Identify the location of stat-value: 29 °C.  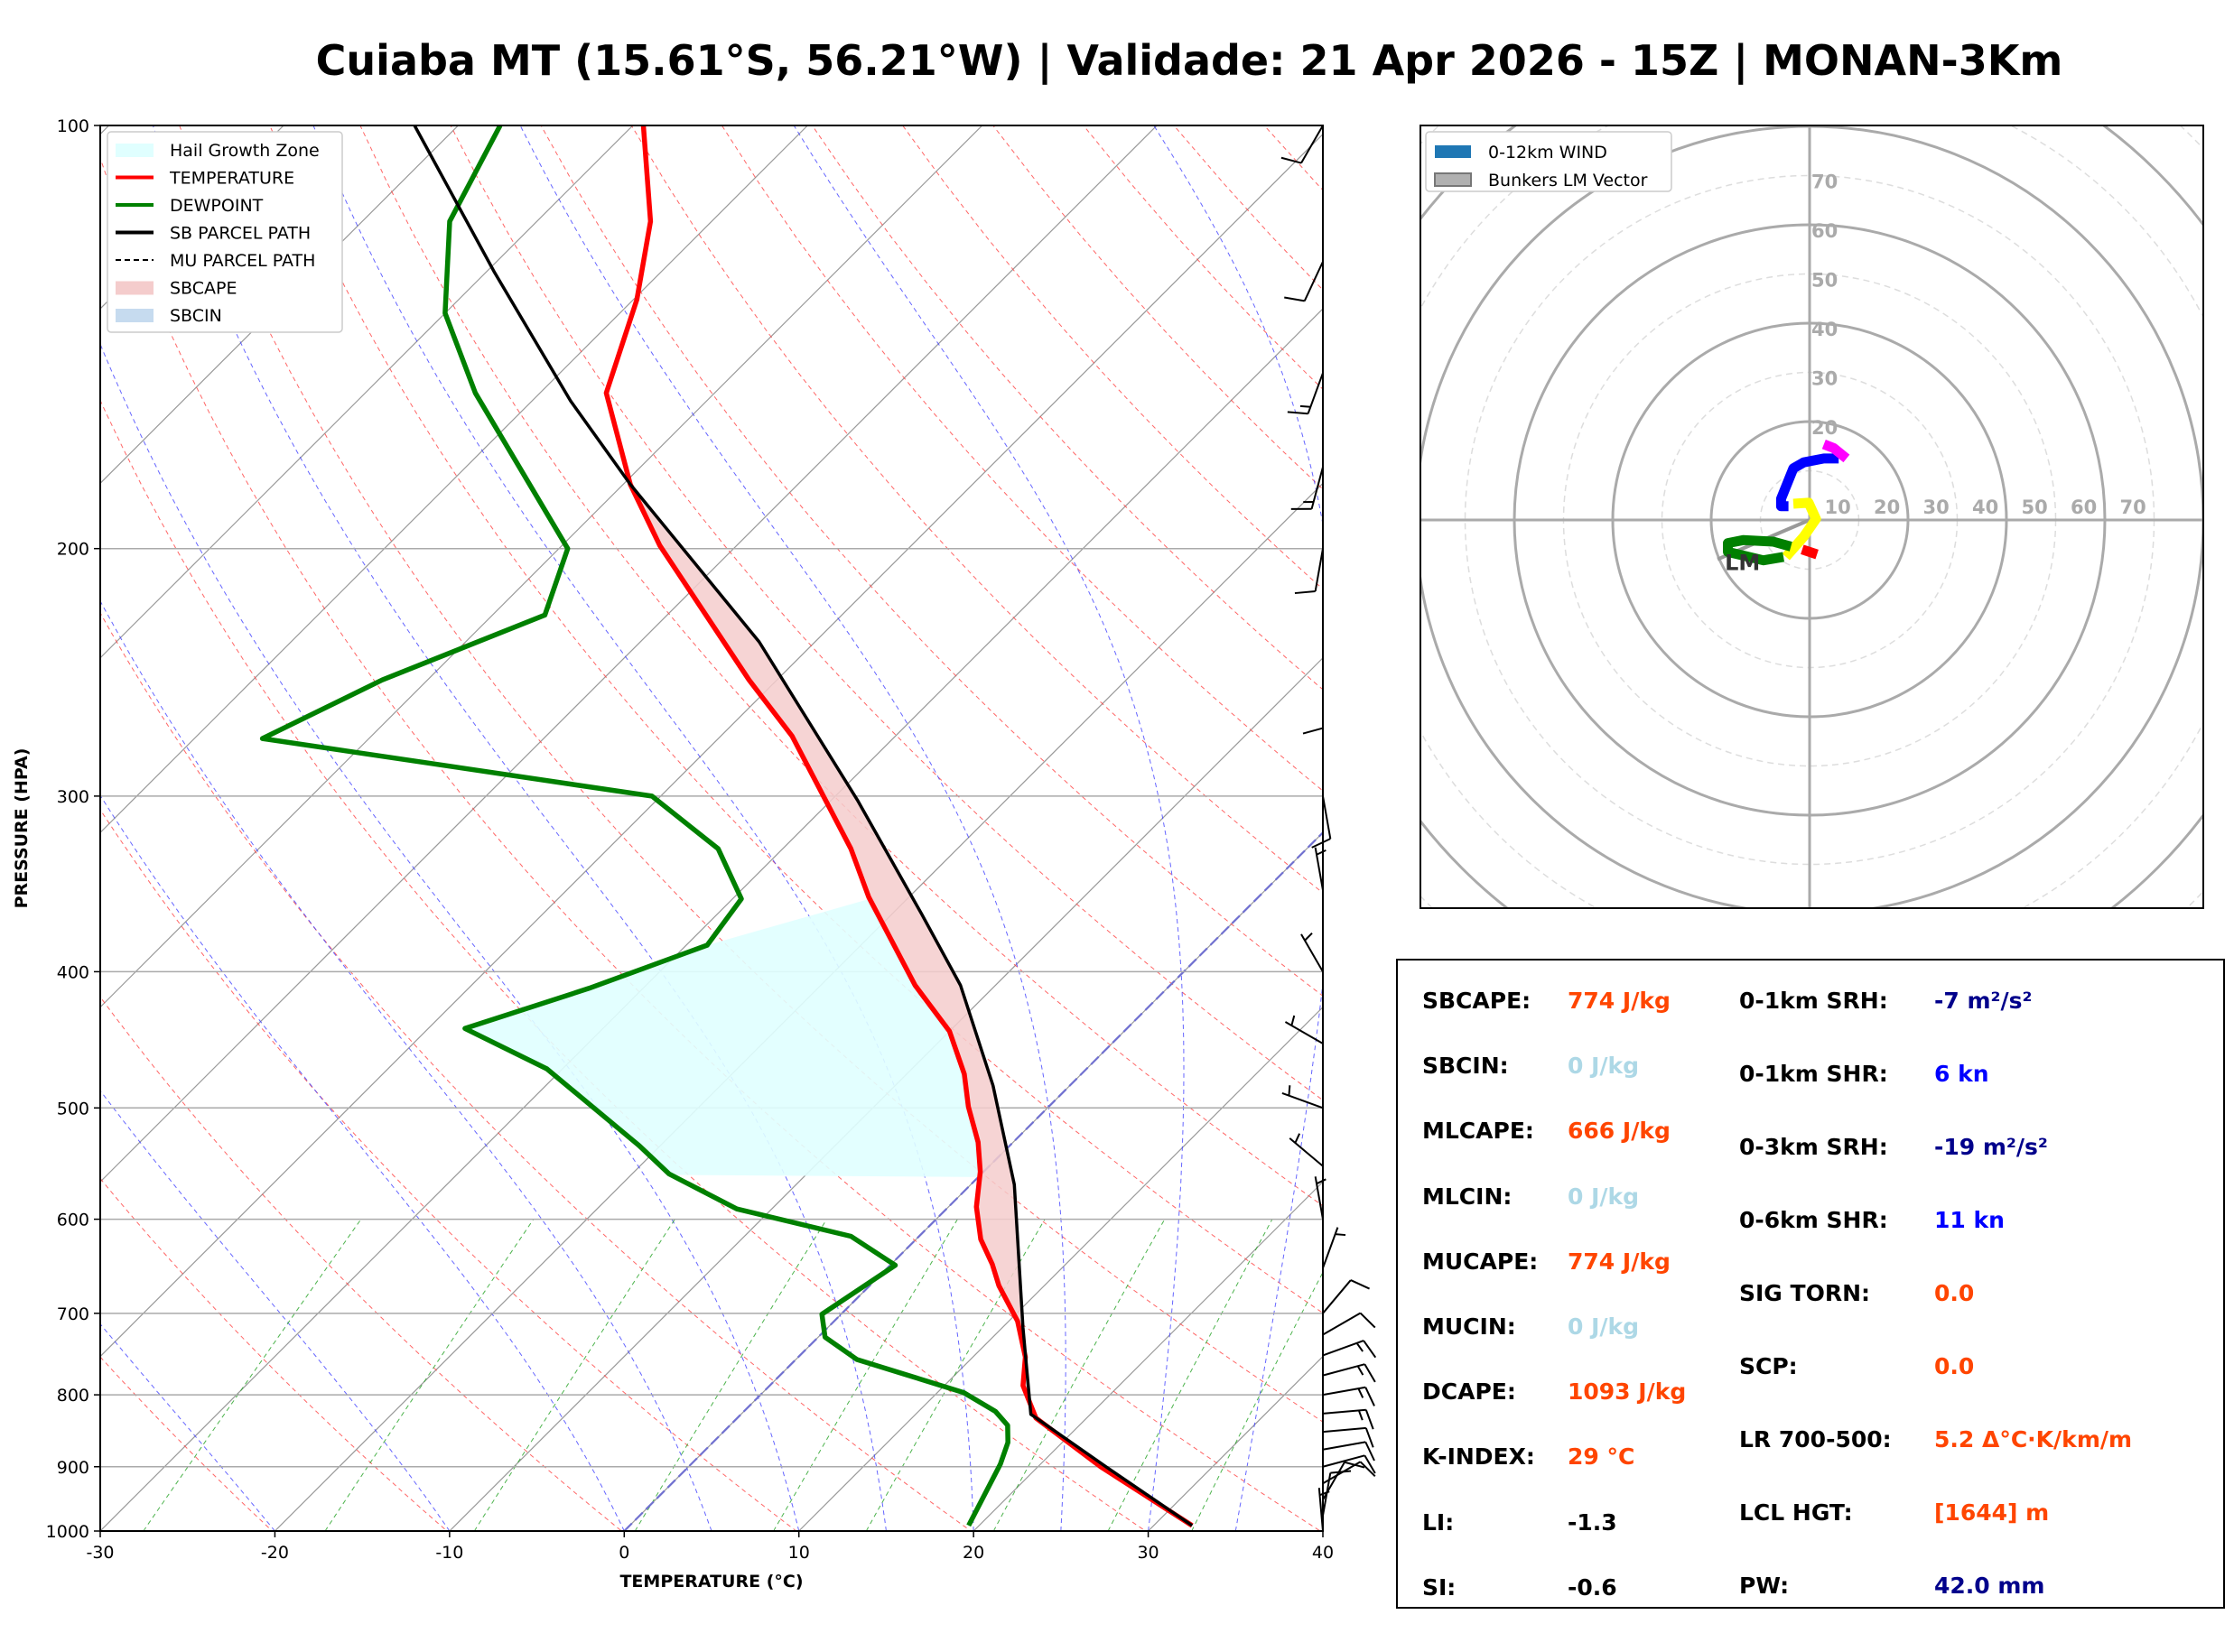
(1601, 1457).